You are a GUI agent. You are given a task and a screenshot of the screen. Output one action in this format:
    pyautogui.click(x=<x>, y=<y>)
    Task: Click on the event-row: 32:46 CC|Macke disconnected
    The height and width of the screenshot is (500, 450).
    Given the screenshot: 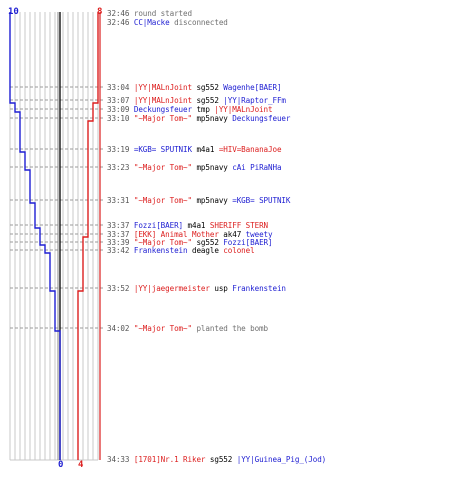 What is the action you would take?
    pyautogui.click(x=167, y=22)
    